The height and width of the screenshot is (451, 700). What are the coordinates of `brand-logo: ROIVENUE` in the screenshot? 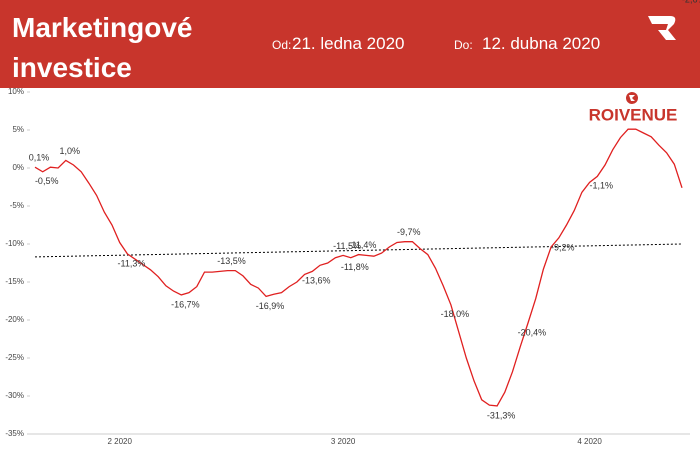 It's located at (633, 108).